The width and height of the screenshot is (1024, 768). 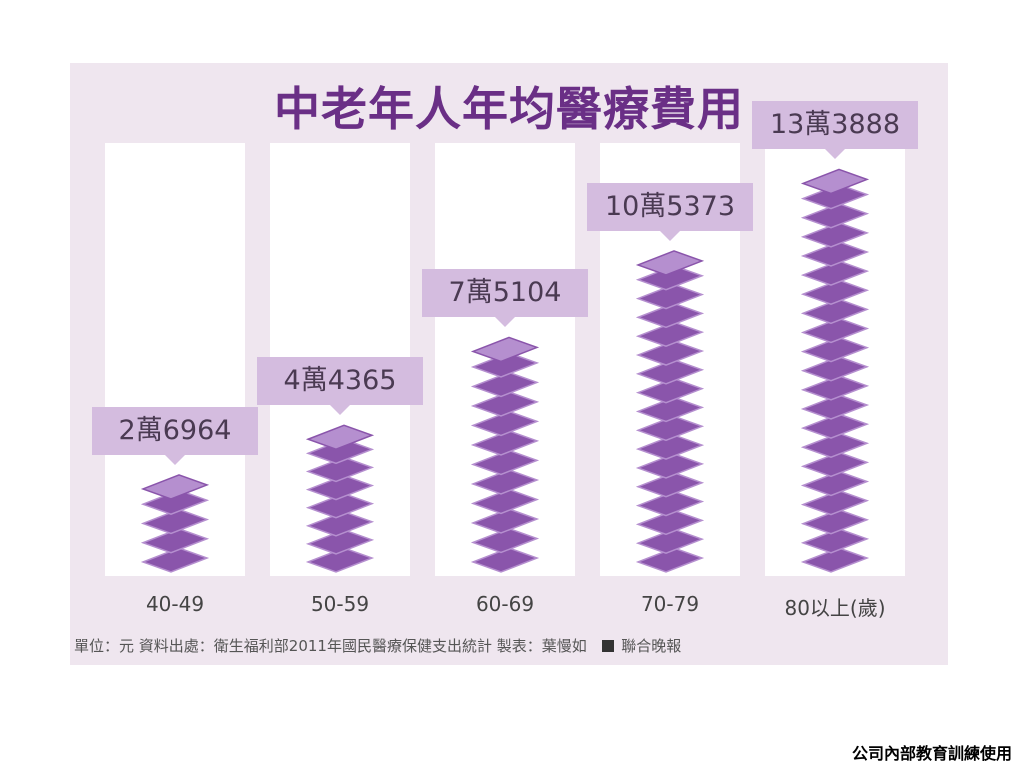 What do you see at coordinates (340, 386) in the screenshot?
I see `value-label: 4萬4365` at bounding box center [340, 386].